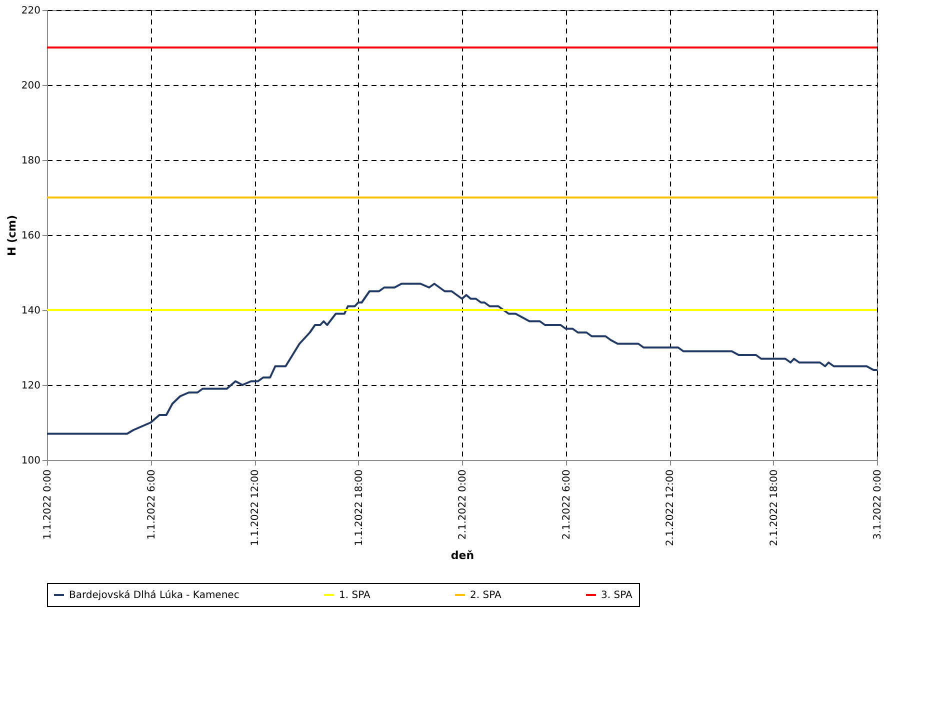 The height and width of the screenshot is (702, 947). Describe the element at coordinates (616, 595) in the screenshot. I see `legend-label: 3. SPA` at that location.